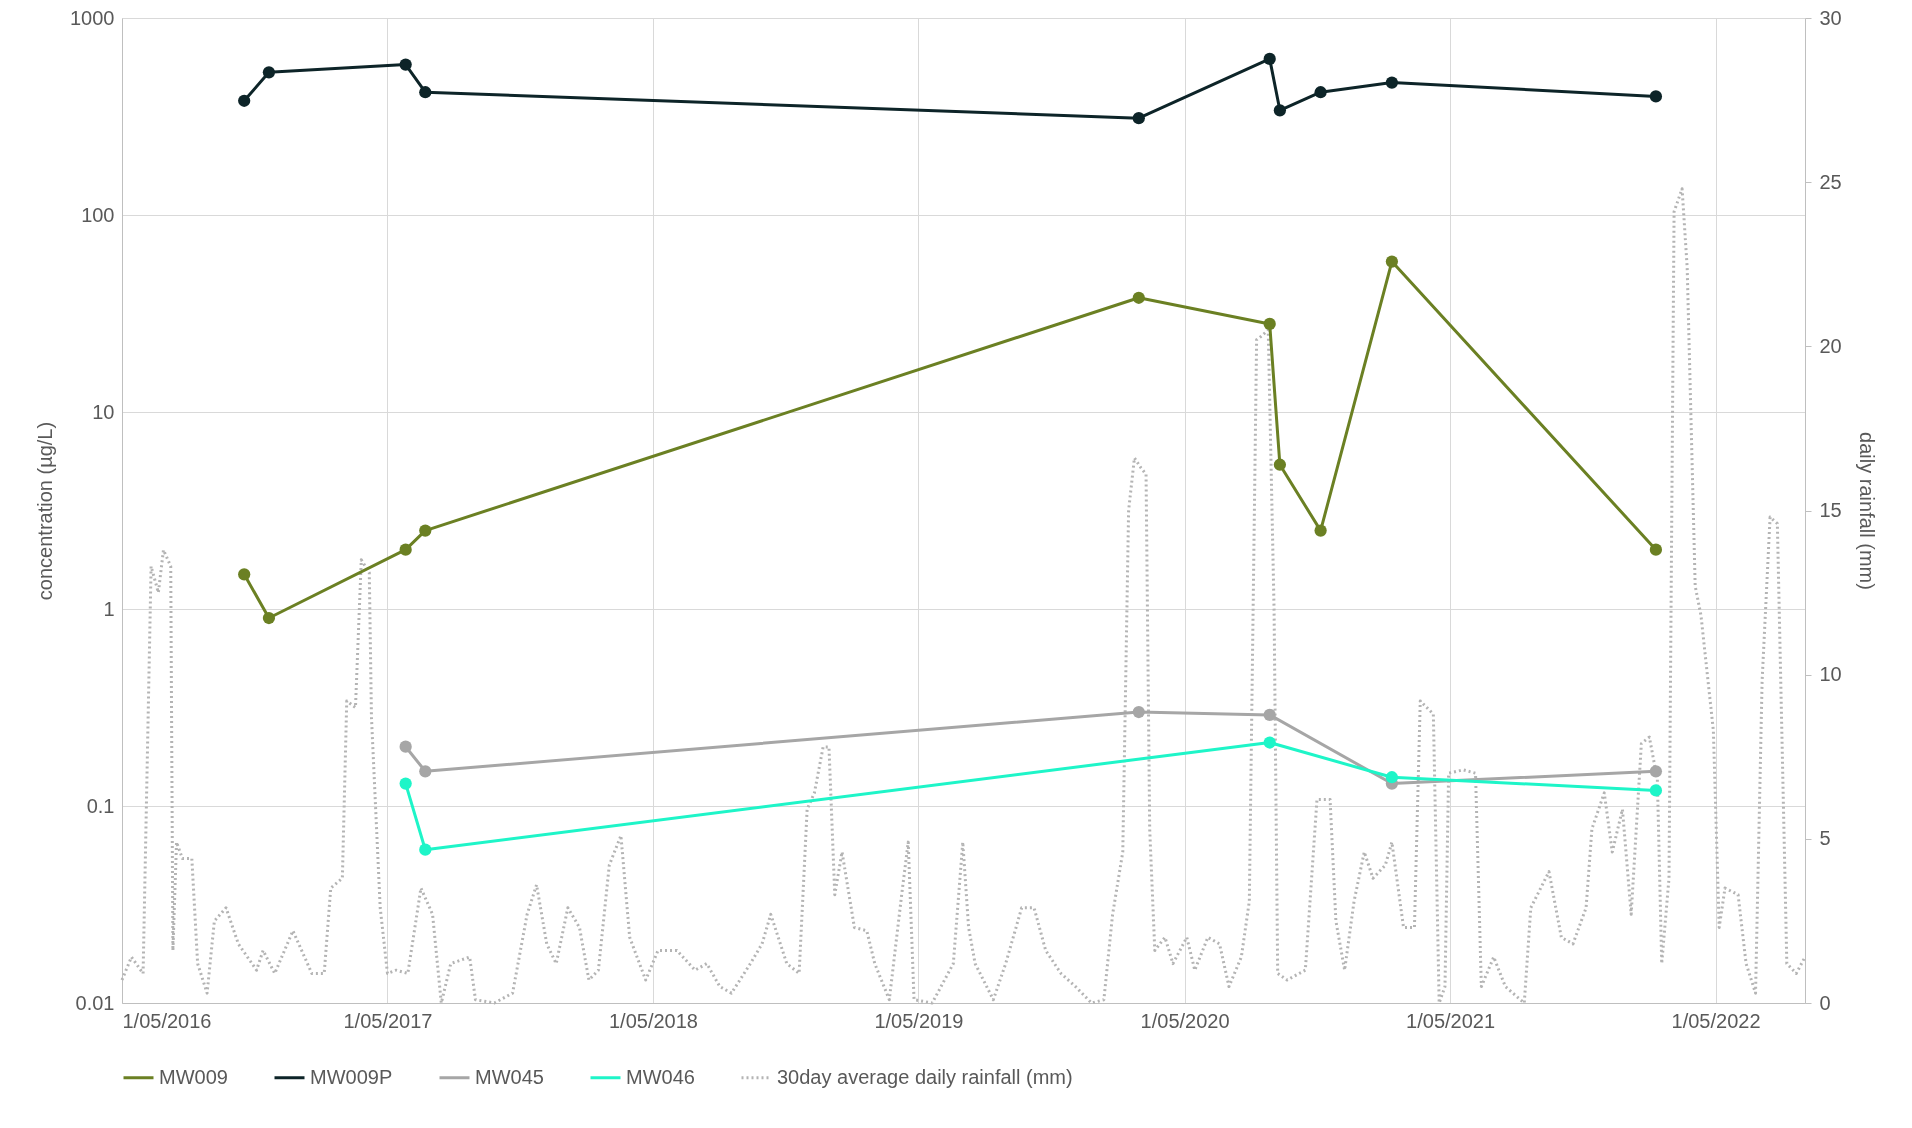 Image resolution: width=1912 pixels, height=1128 pixels. Describe the element at coordinates (509, 1076) in the screenshot. I see `legend-label: MW045` at that location.